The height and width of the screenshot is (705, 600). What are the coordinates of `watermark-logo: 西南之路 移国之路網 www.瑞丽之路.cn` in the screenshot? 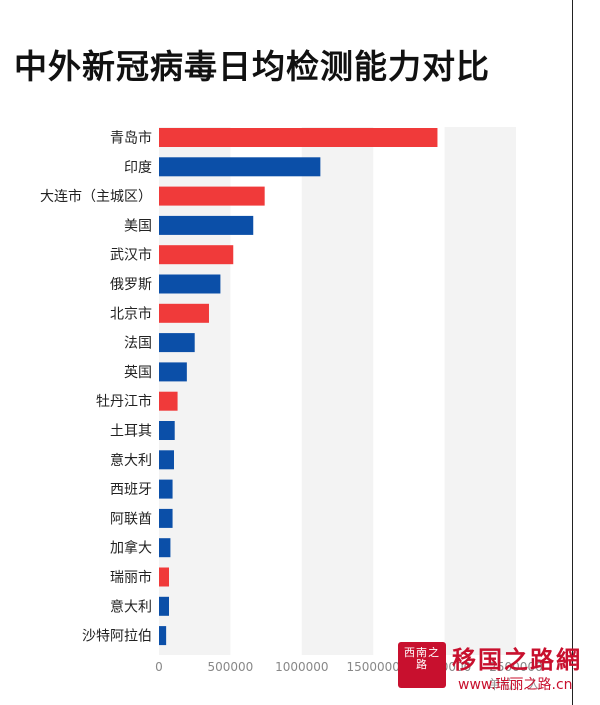 It's located at (498, 666).